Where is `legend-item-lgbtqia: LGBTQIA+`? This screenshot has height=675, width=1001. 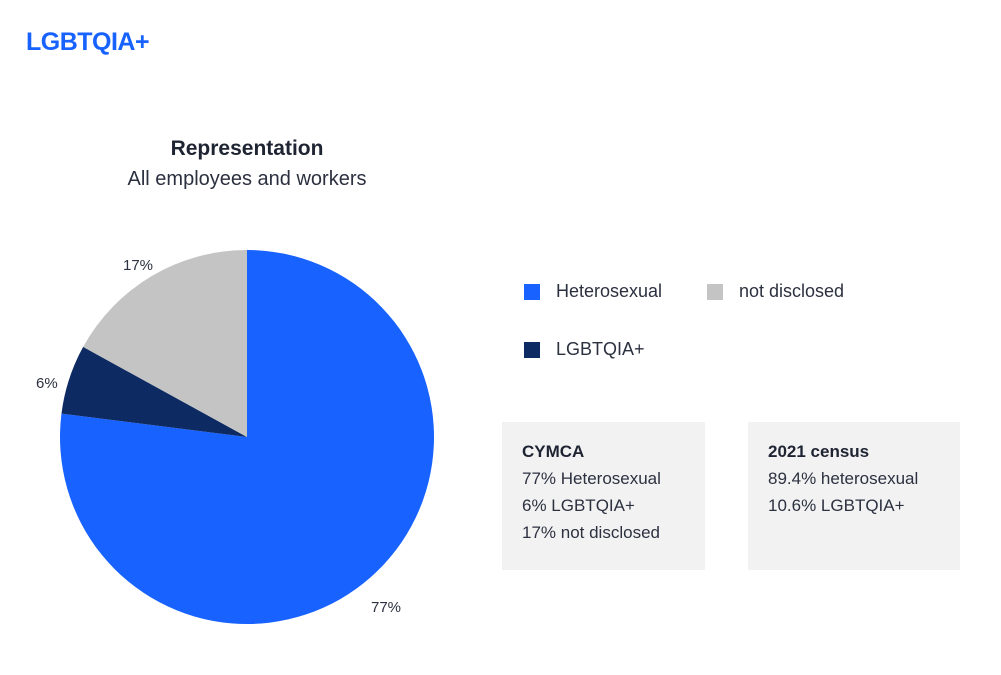
legend-item-lgbtqia: LGBTQIA+ is located at coordinates (584, 349).